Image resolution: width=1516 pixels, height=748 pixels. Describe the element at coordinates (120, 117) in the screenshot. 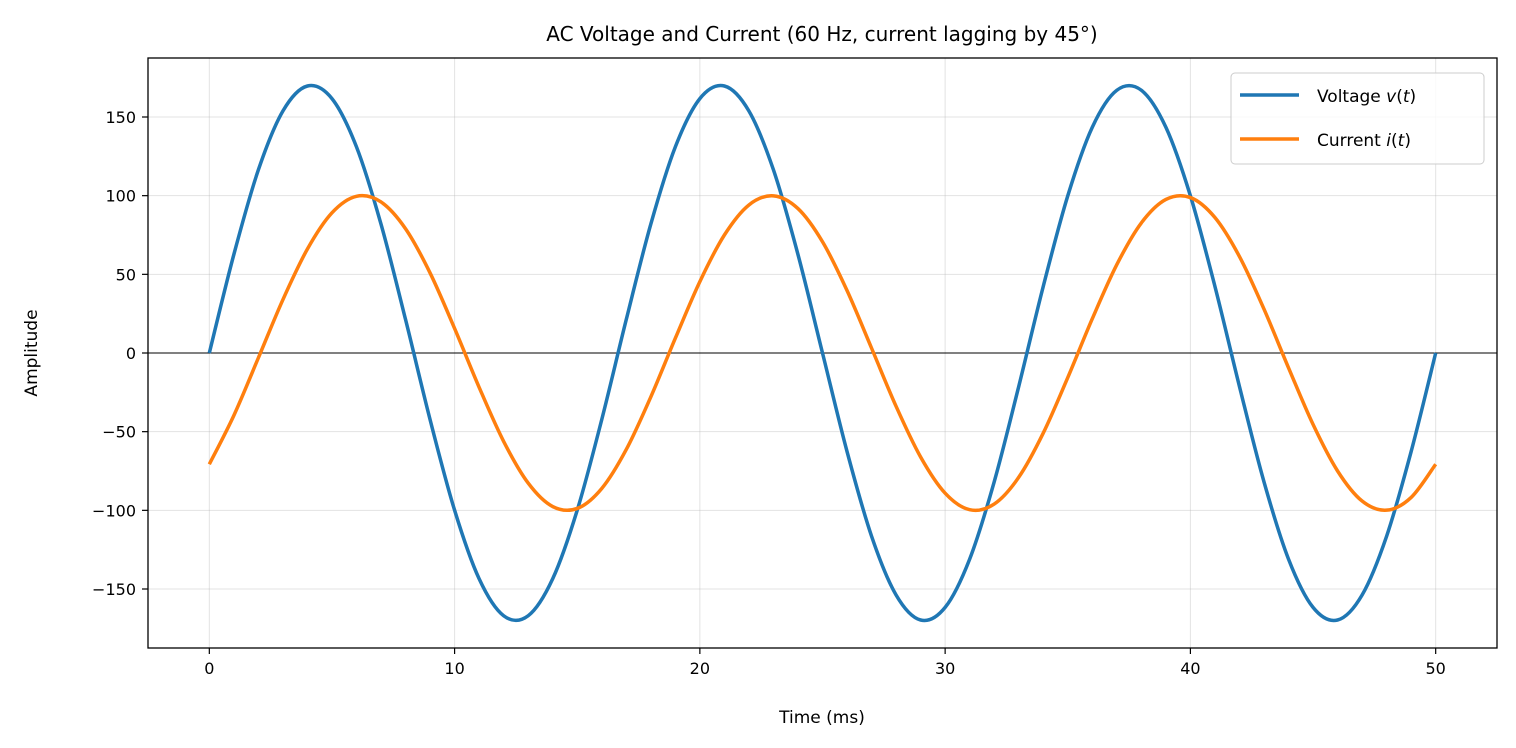

I see `y-tick-label: 150` at that location.